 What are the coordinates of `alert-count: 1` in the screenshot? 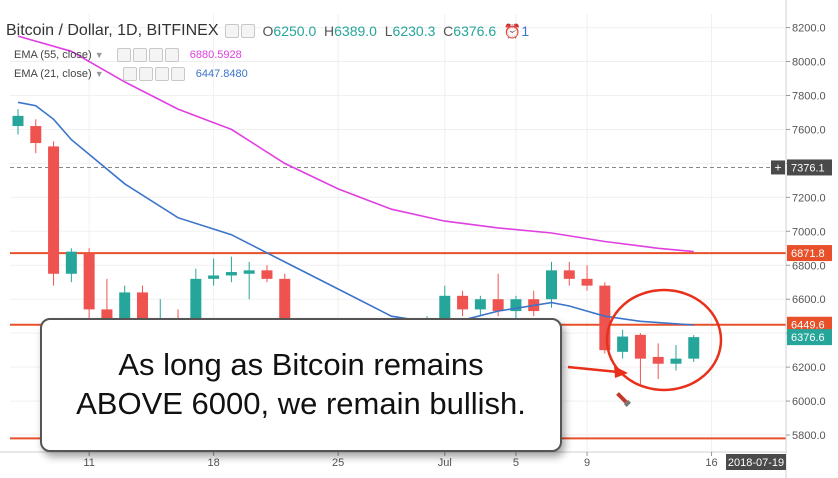 It's located at (525, 30).